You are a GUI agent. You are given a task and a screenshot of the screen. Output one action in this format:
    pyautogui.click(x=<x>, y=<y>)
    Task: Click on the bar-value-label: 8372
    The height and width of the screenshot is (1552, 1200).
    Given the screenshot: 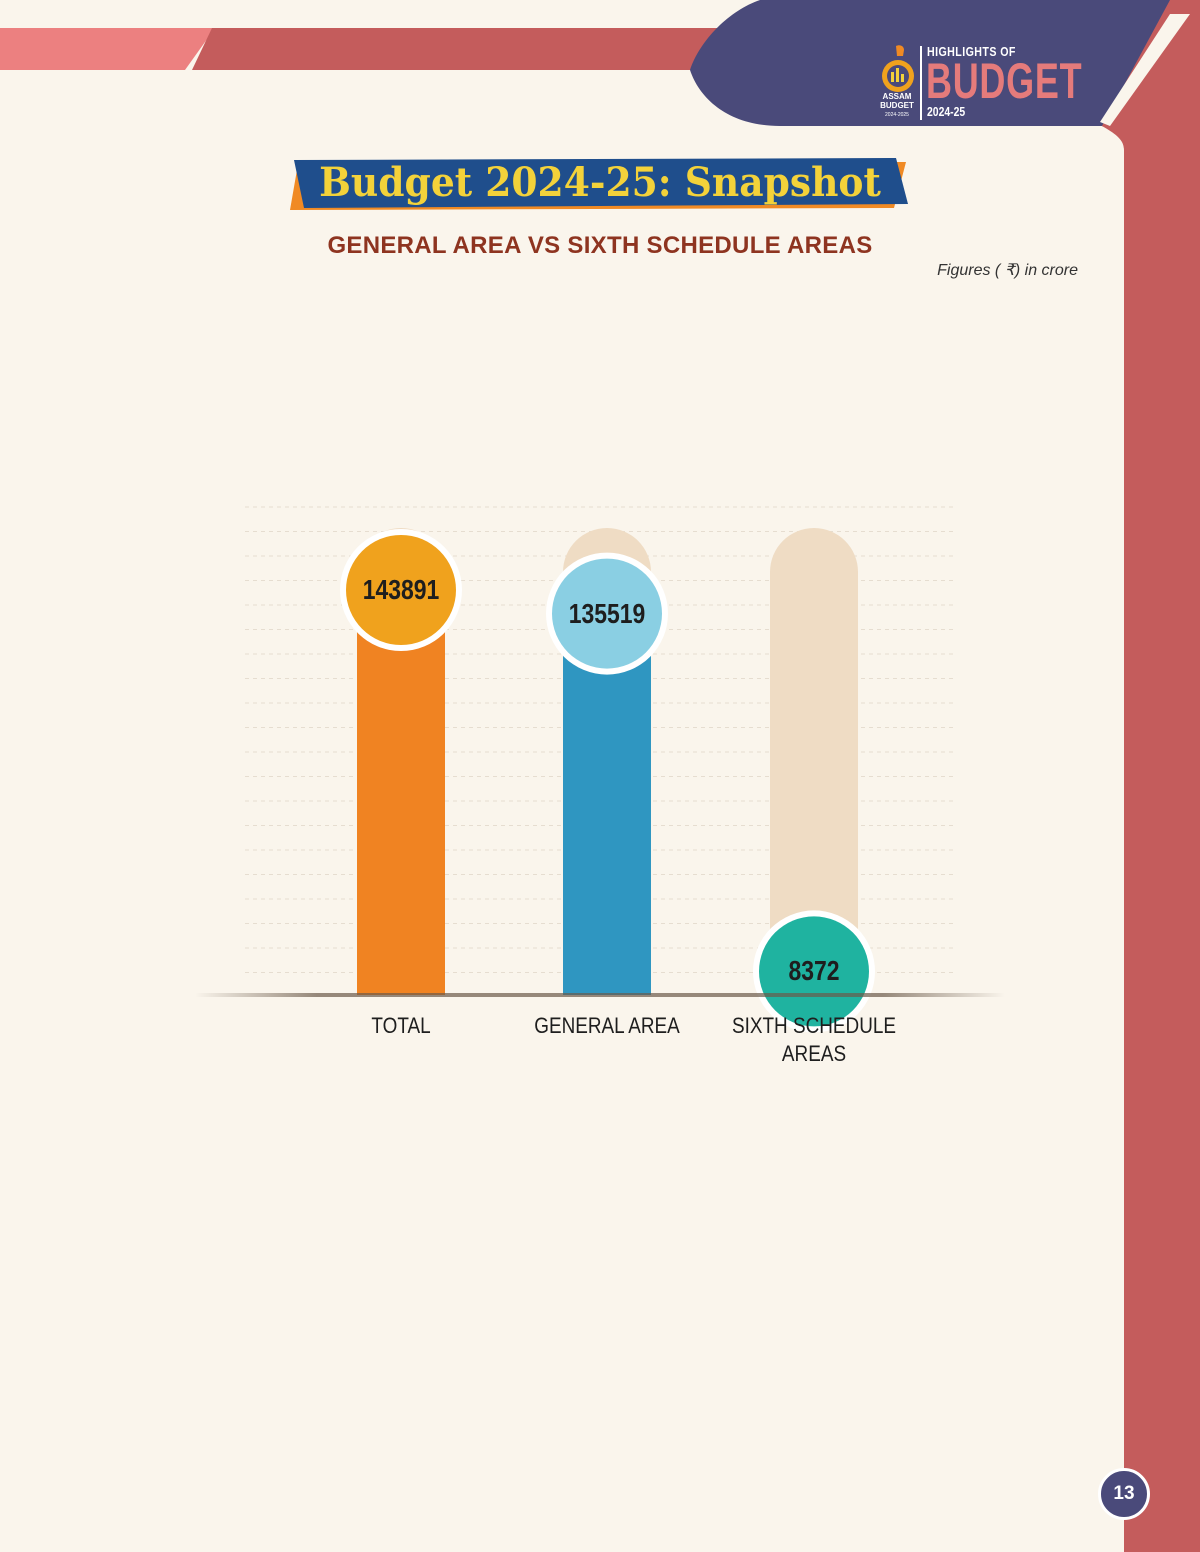 What is the action you would take?
    pyautogui.click(x=814, y=971)
    